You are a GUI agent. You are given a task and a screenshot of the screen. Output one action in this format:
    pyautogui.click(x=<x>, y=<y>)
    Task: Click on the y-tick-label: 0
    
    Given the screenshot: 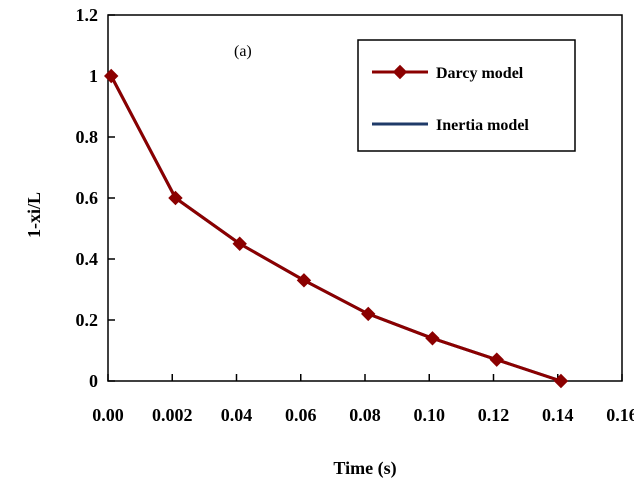 What is the action you would take?
    pyautogui.click(x=93, y=381)
    